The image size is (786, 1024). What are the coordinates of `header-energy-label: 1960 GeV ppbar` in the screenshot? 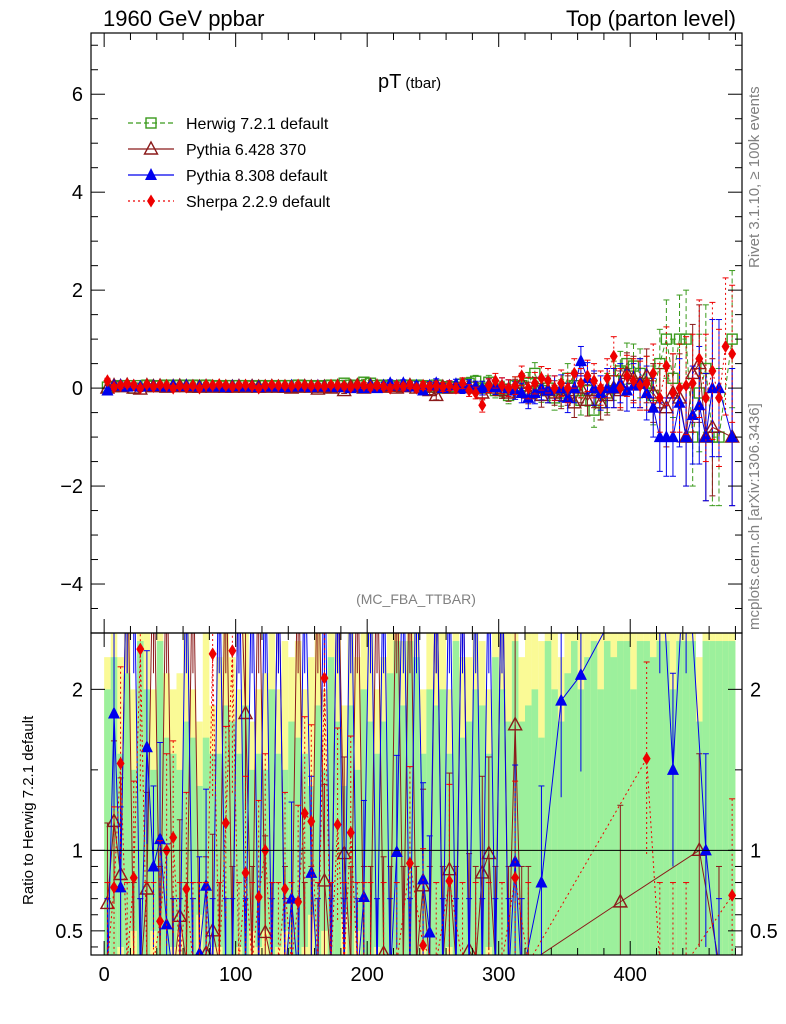 It's located at (184, 18).